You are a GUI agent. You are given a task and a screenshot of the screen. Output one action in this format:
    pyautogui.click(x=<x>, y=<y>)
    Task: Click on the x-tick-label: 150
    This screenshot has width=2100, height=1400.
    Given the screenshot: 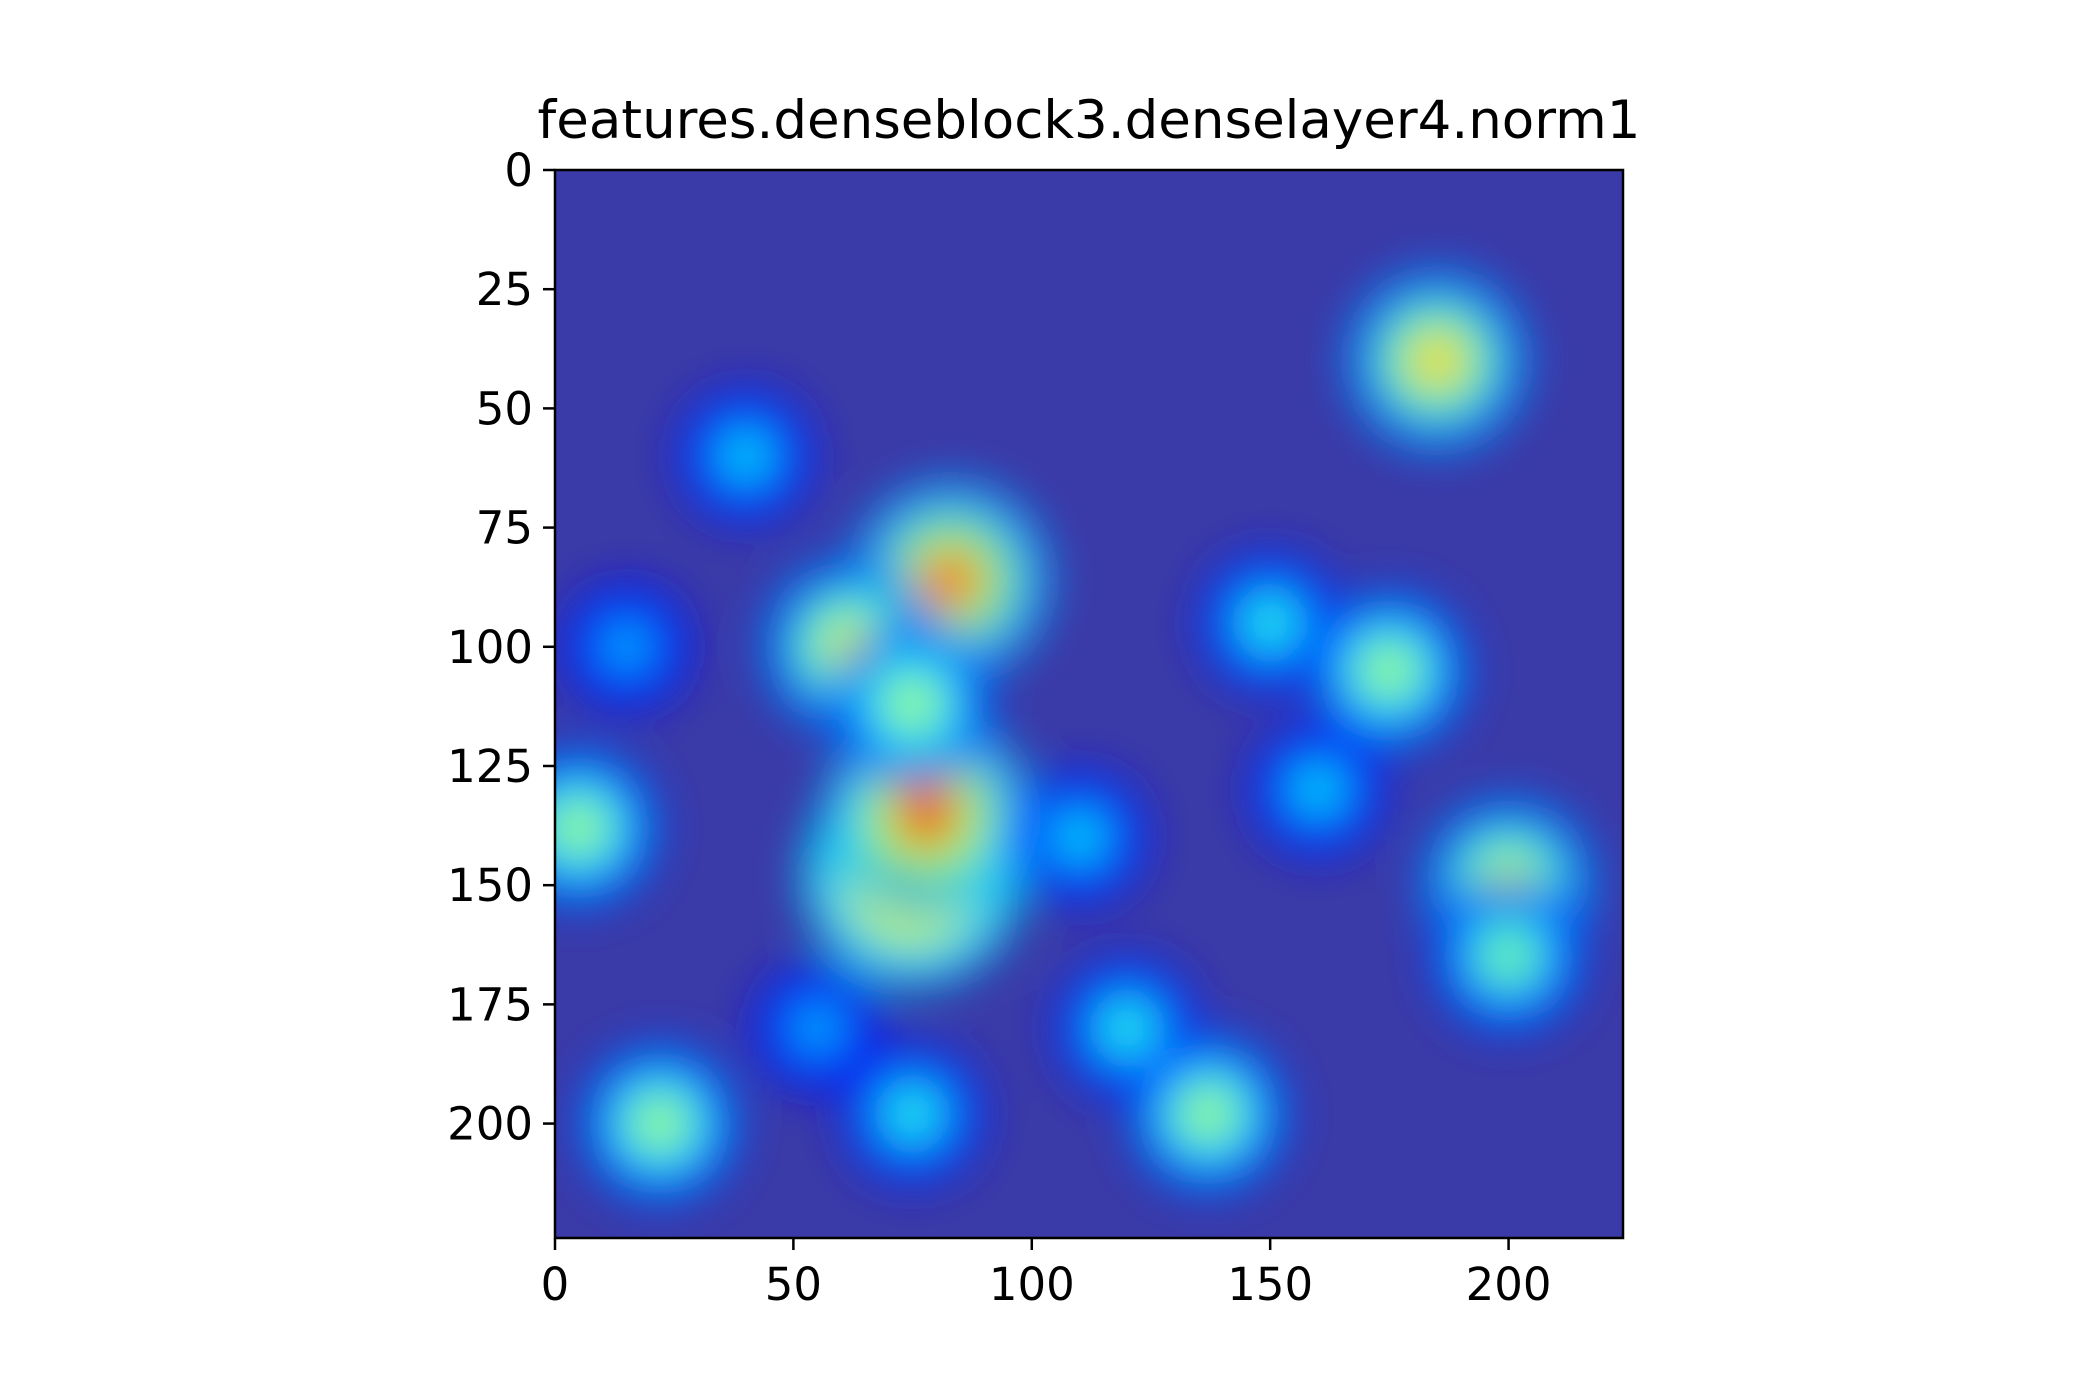 What is the action you would take?
    pyautogui.click(x=1270, y=1284)
    